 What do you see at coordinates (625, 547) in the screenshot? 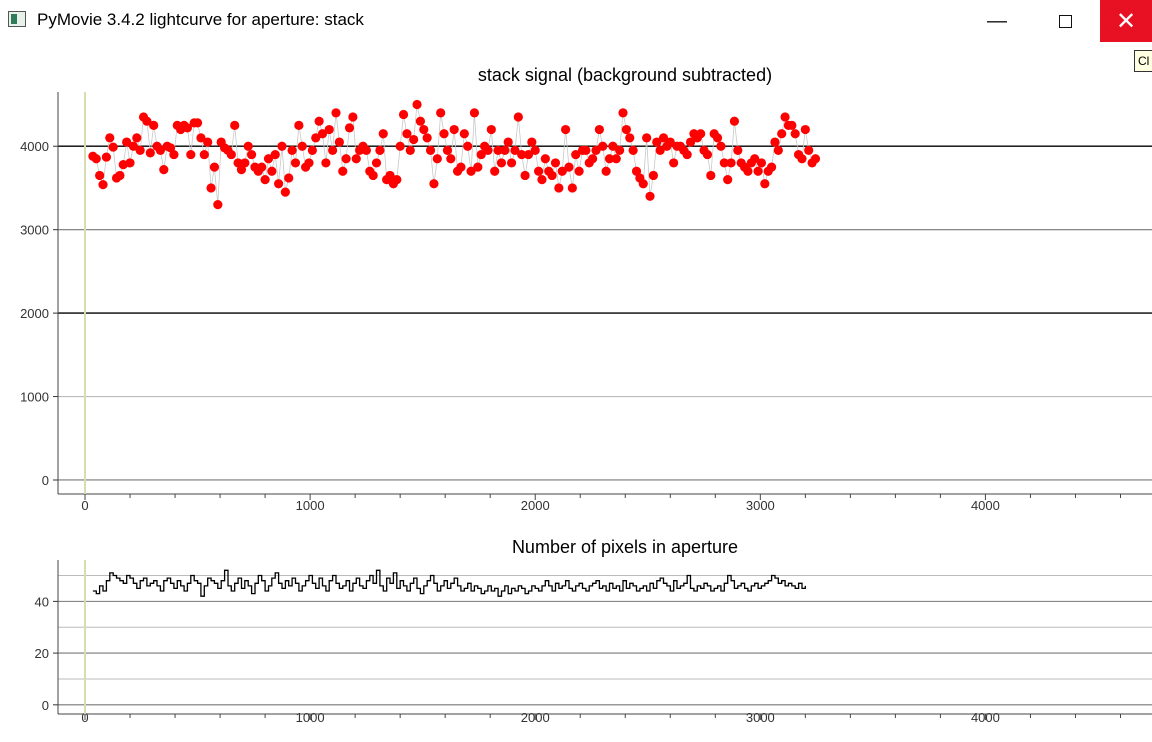
I see `chart-title: Number of pixels in aperture` at bounding box center [625, 547].